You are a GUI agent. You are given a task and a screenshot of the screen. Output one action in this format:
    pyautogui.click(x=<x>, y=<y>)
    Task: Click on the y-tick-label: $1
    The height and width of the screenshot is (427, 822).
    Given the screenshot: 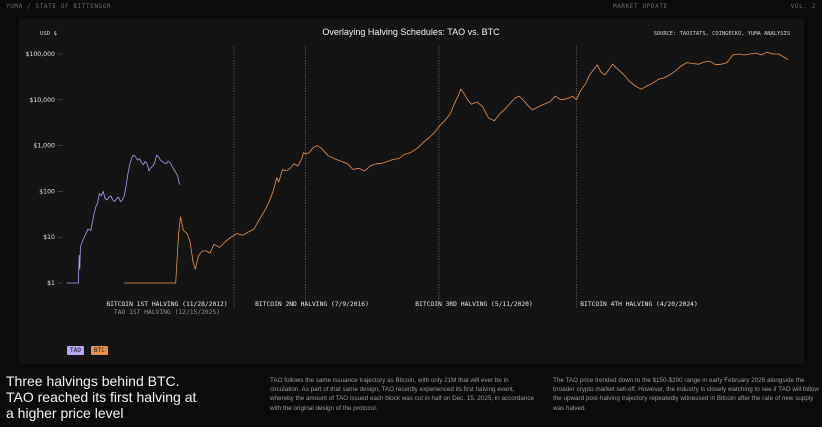 What is the action you would take?
    pyautogui.click(x=51, y=283)
    